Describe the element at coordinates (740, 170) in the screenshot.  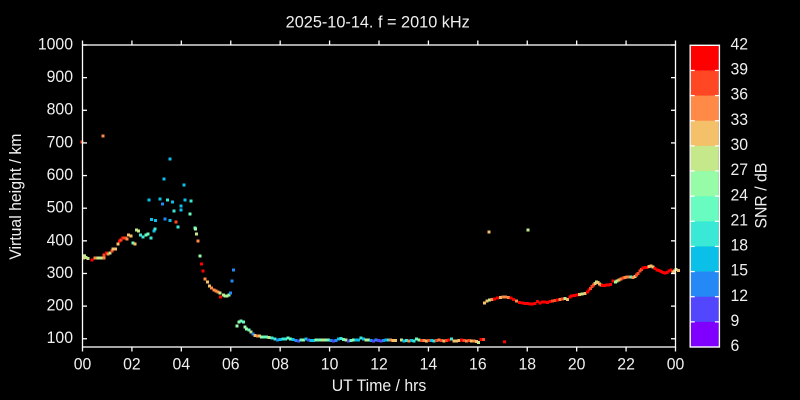
I see `svg-text: 27` at that location.